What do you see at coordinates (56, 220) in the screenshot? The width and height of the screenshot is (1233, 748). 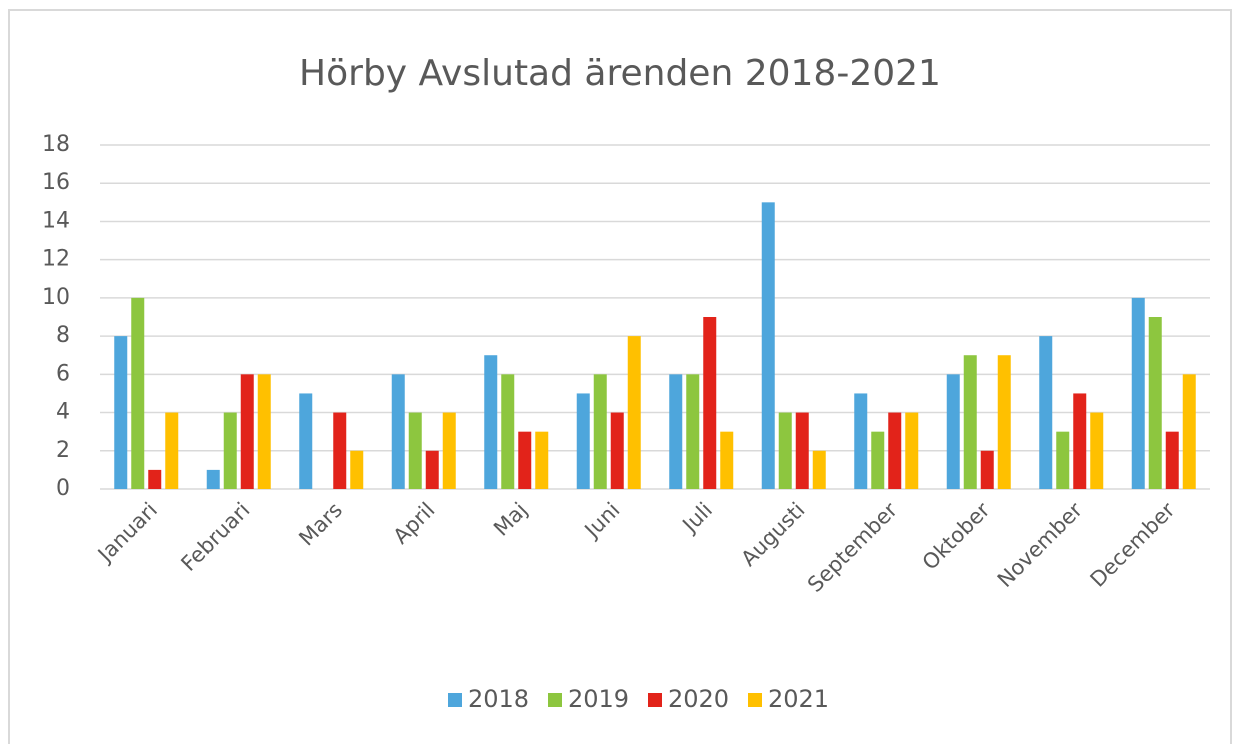 I see `y-tick-label: 14` at bounding box center [56, 220].